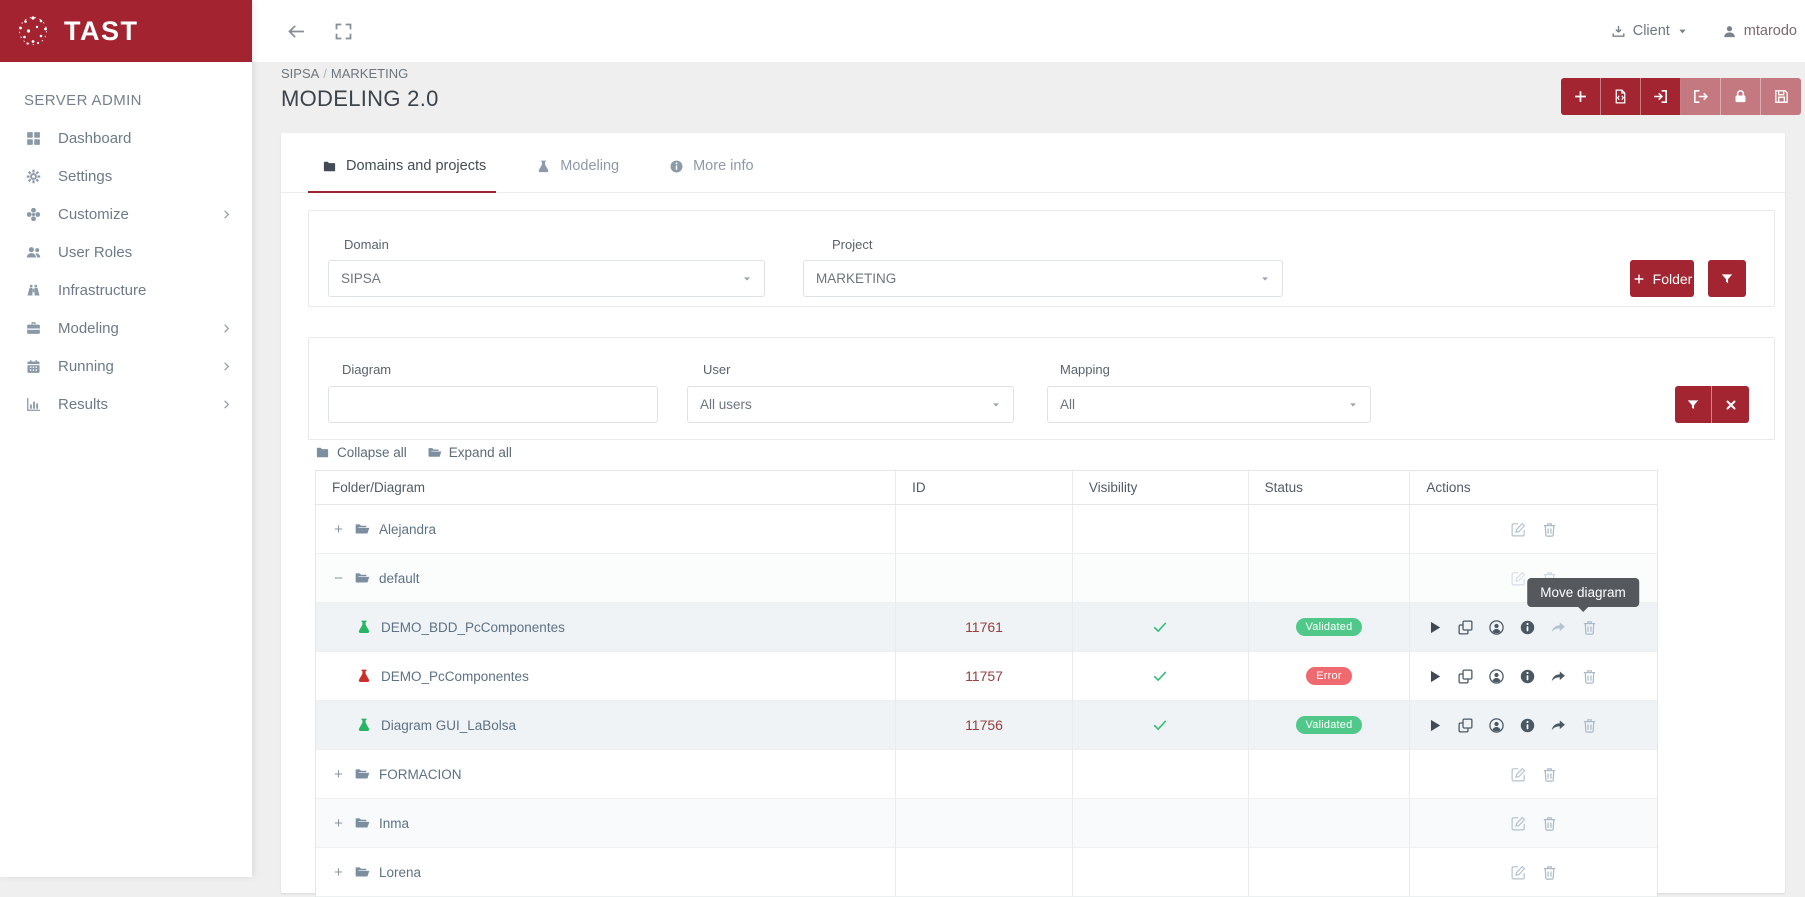 This screenshot has height=897, width=1805. I want to click on file-code-button, so click(1621, 96).